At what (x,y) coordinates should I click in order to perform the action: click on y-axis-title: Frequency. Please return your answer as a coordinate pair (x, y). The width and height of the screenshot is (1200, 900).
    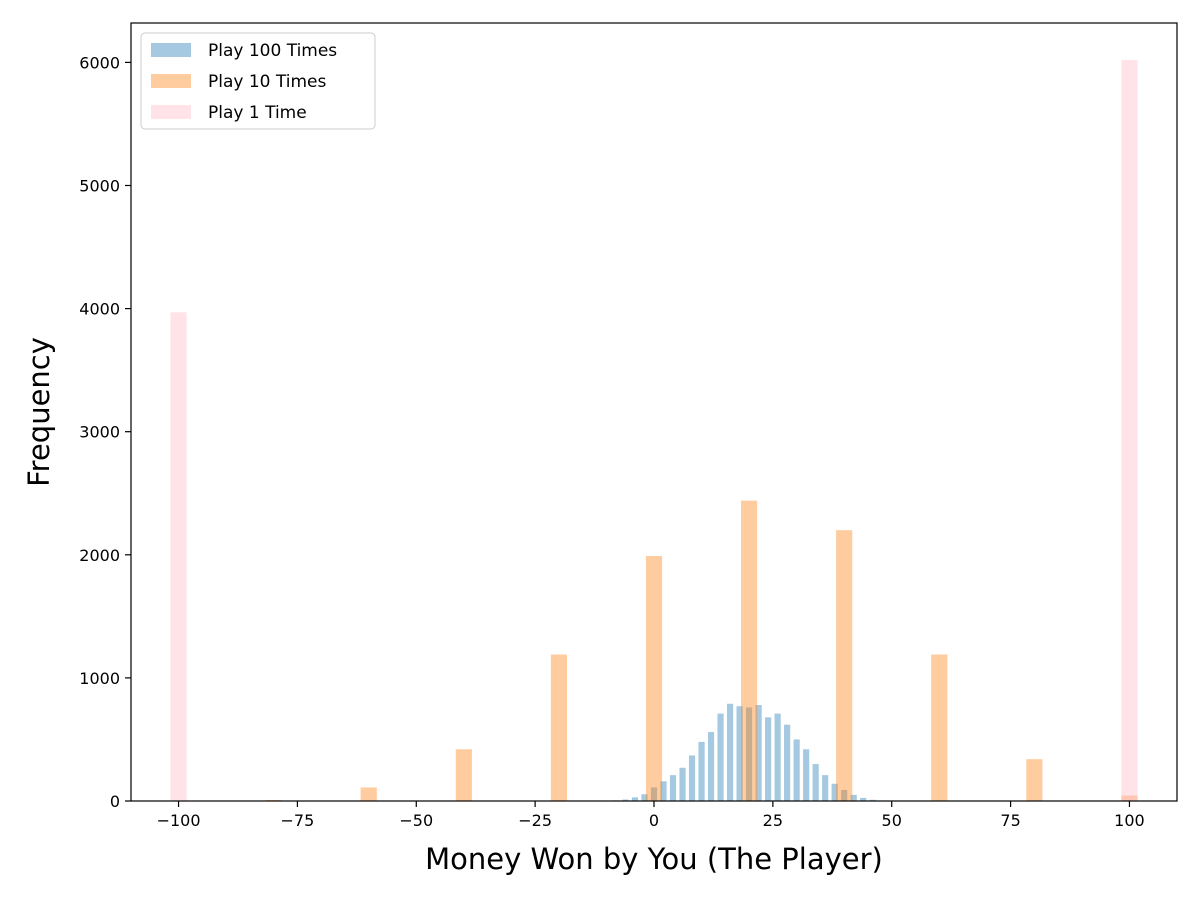
    Looking at the image, I should click on (39, 412).